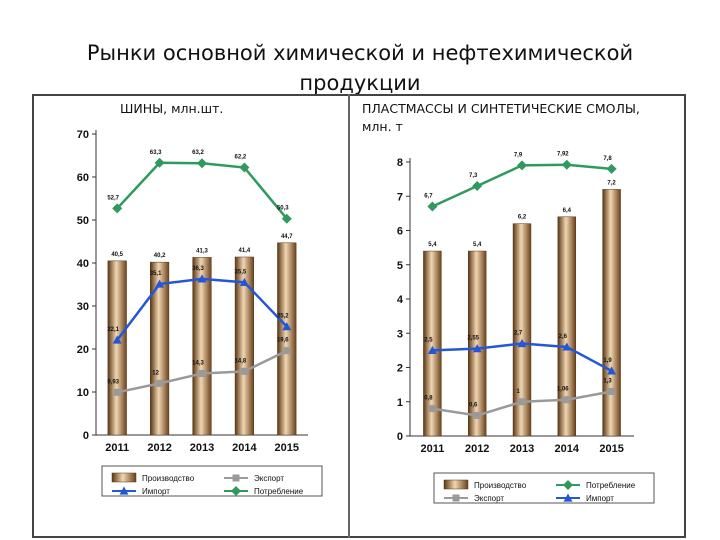 The height and width of the screenshot is (540, 720). I want to click on data-label-consumption: 7,8, so click(607, 159).